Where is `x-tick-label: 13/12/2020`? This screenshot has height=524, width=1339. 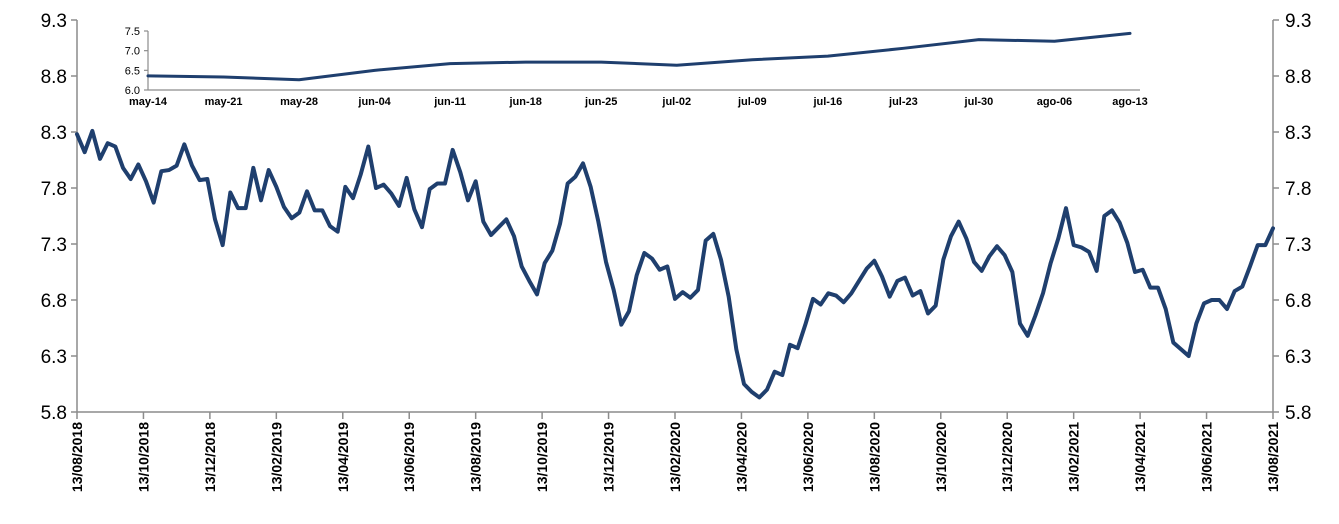 x-tick-label: 13/12/2020 is located at coordinates (1007, 457).